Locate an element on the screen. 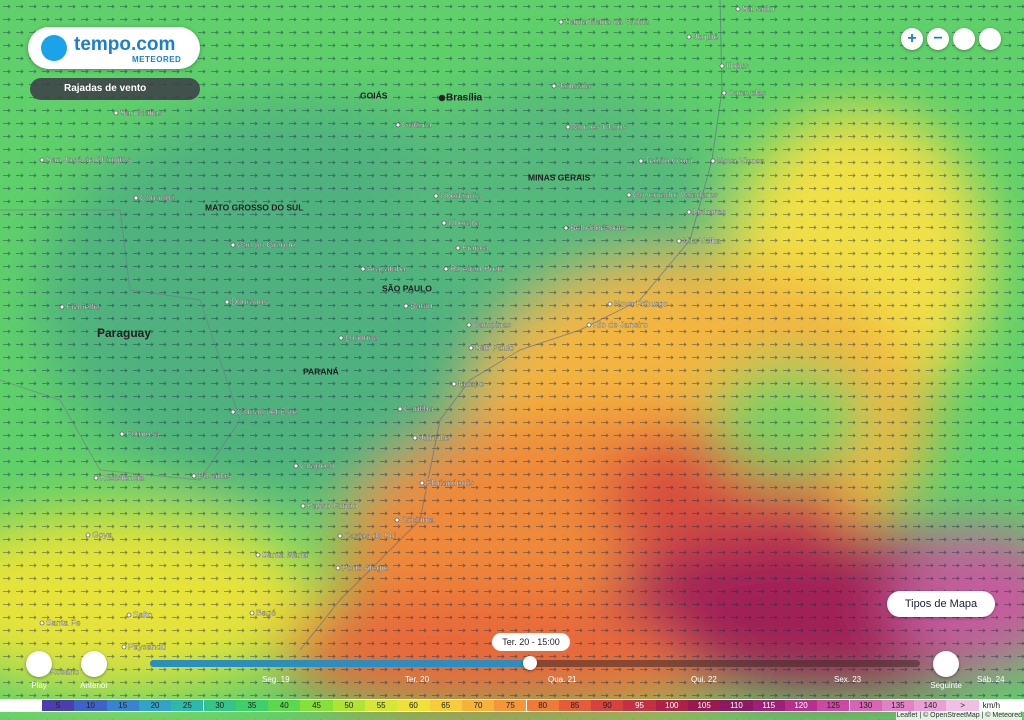  legend-cell: 115 is located at coordinates (768, 705).